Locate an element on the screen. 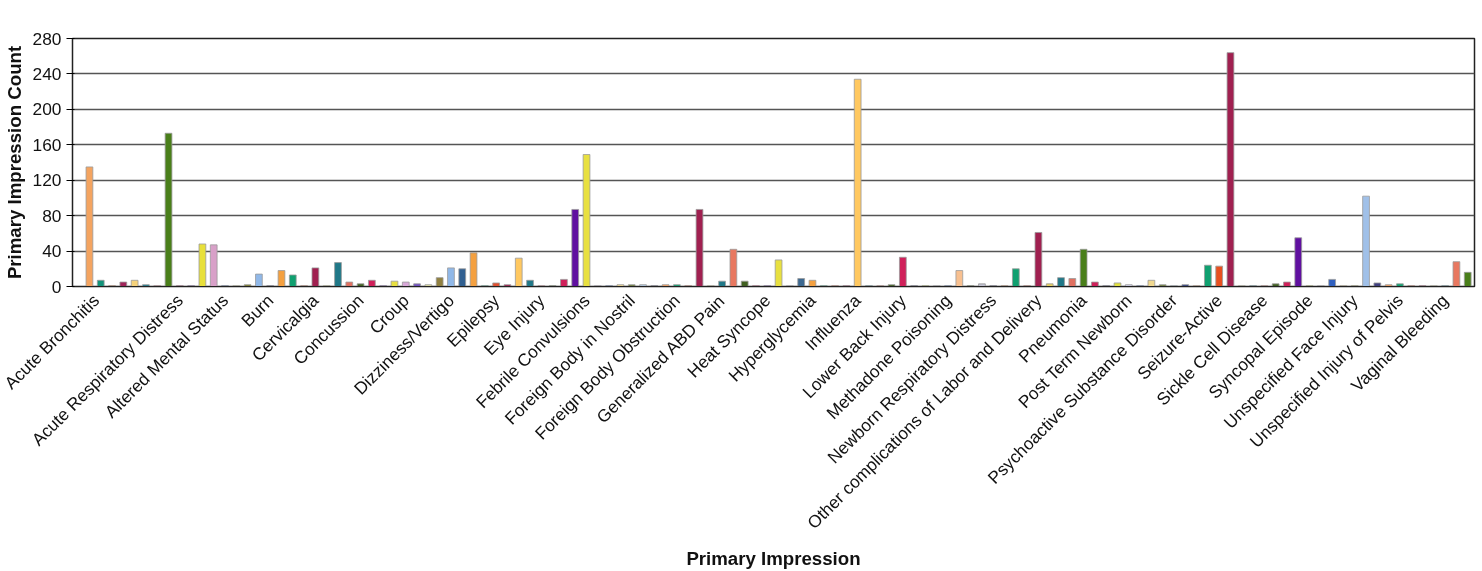  y-tick-label: 120 is located at coordinates (47, 180).